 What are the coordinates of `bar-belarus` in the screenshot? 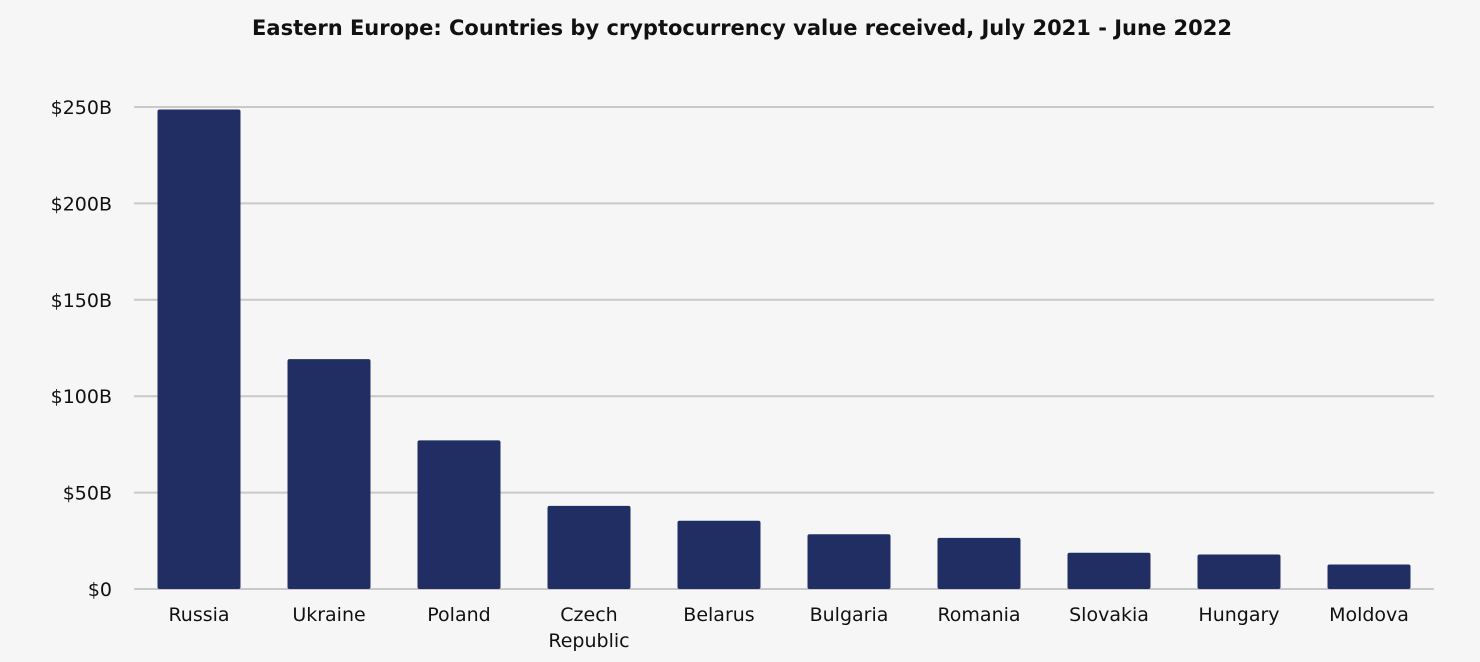 It's located at (719, 554).